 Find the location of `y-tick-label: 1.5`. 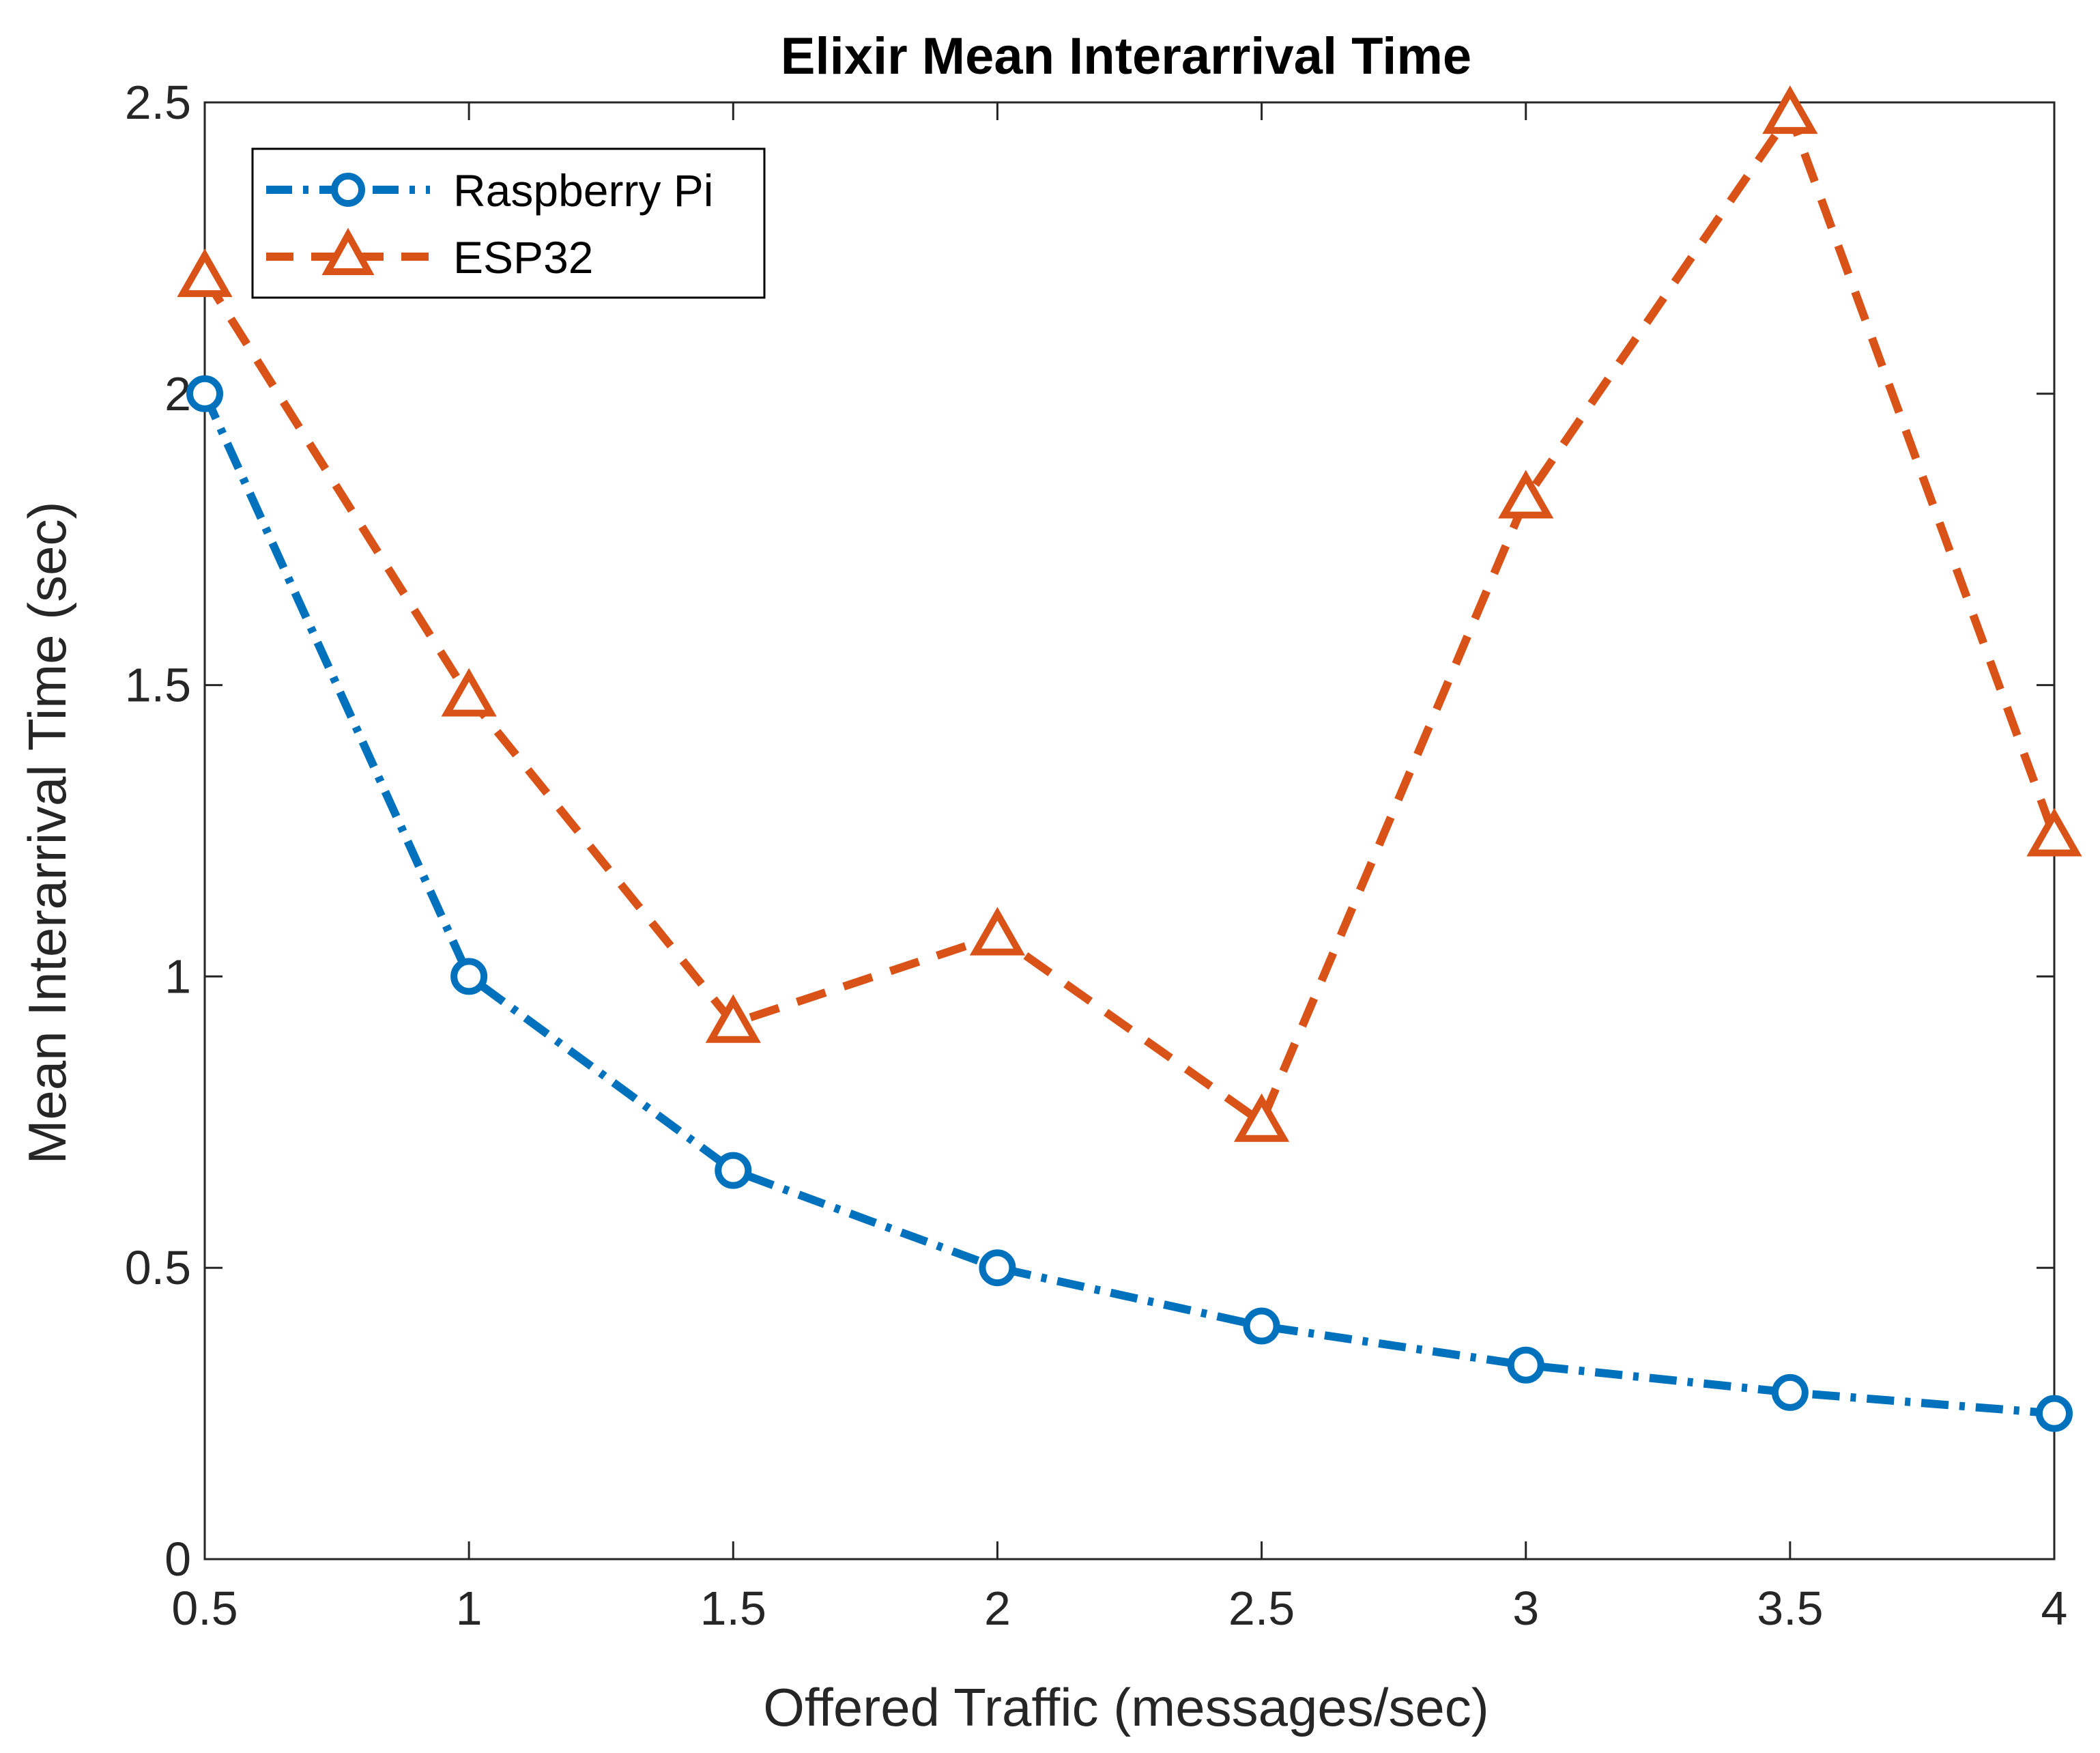

y-tick-label: 1.5 is located at coordinates (158, 685).